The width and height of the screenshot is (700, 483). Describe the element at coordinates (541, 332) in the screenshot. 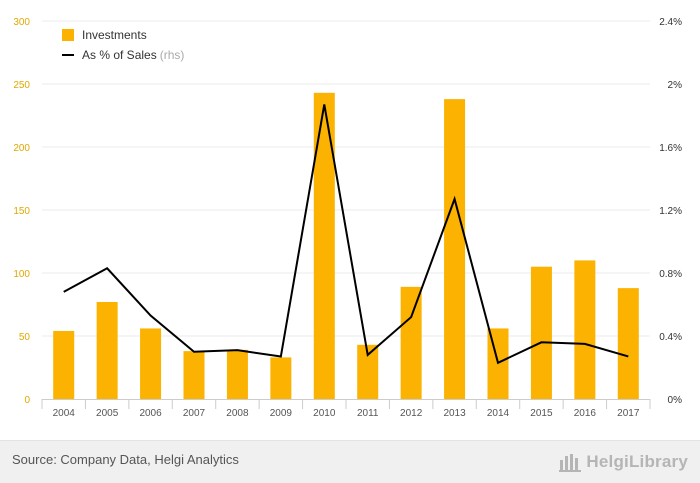

I see `bar-2015` at that location.